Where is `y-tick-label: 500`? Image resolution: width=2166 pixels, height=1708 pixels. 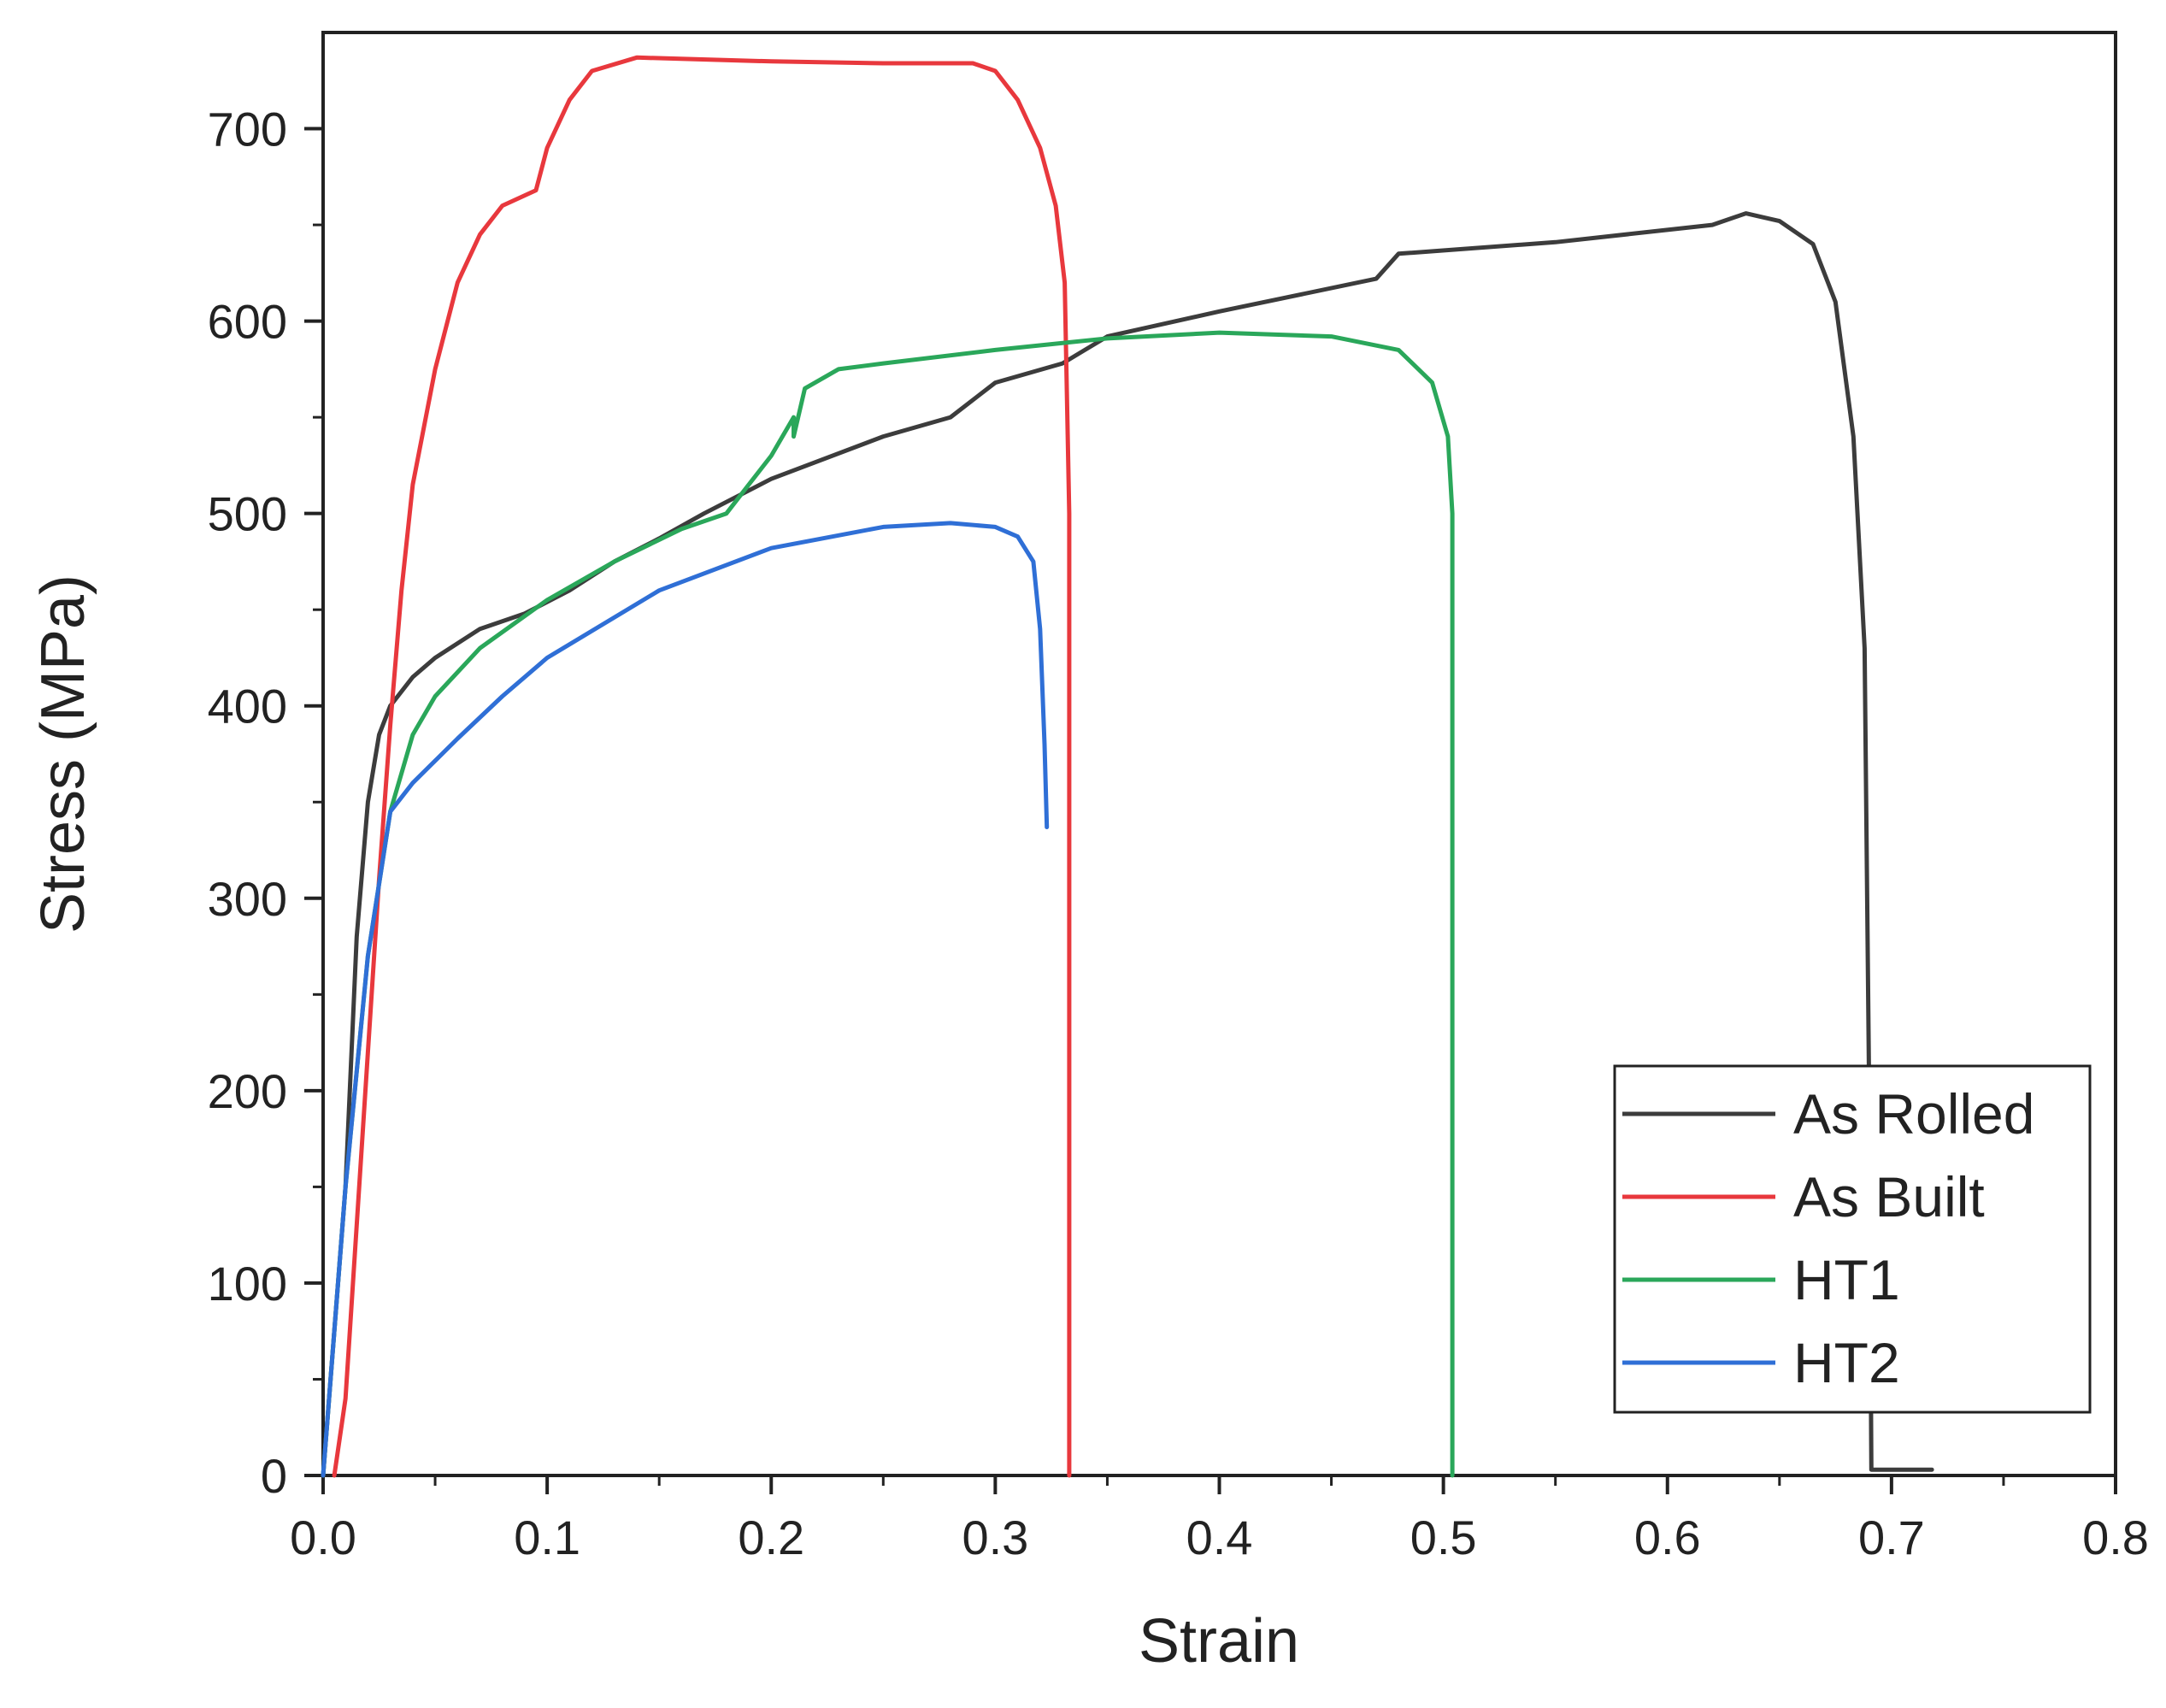
y-tick-label: 500 is located at coordinates (247, 514).